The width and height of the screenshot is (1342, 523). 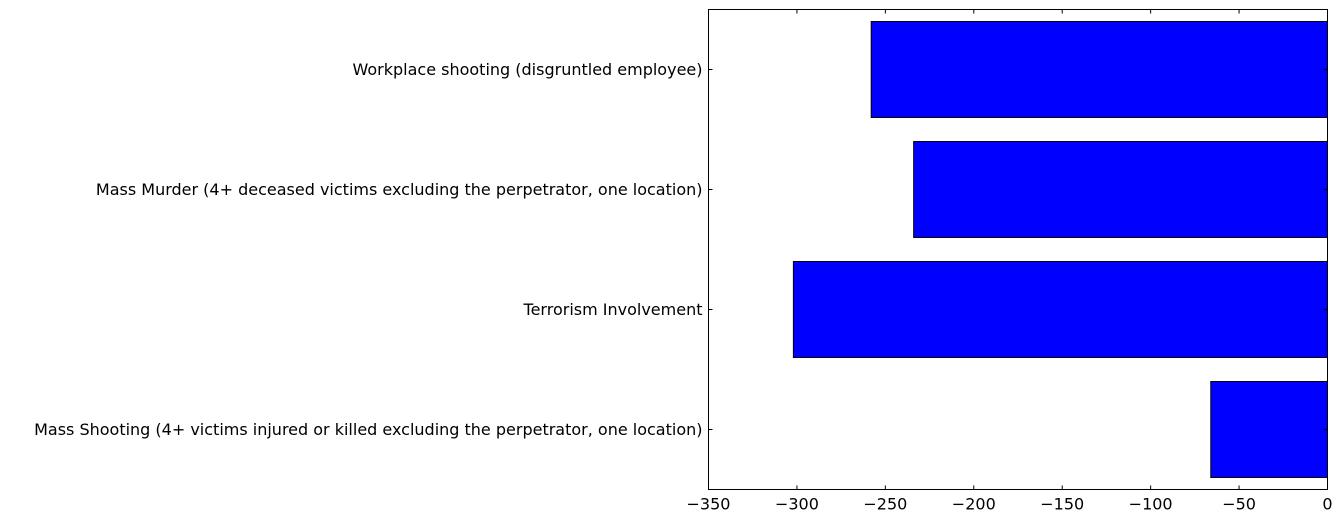 What do you see at coordinates (974, 504) in the screenshot?
I see `x-tick-label: −200` at bounding box center [974, 504].